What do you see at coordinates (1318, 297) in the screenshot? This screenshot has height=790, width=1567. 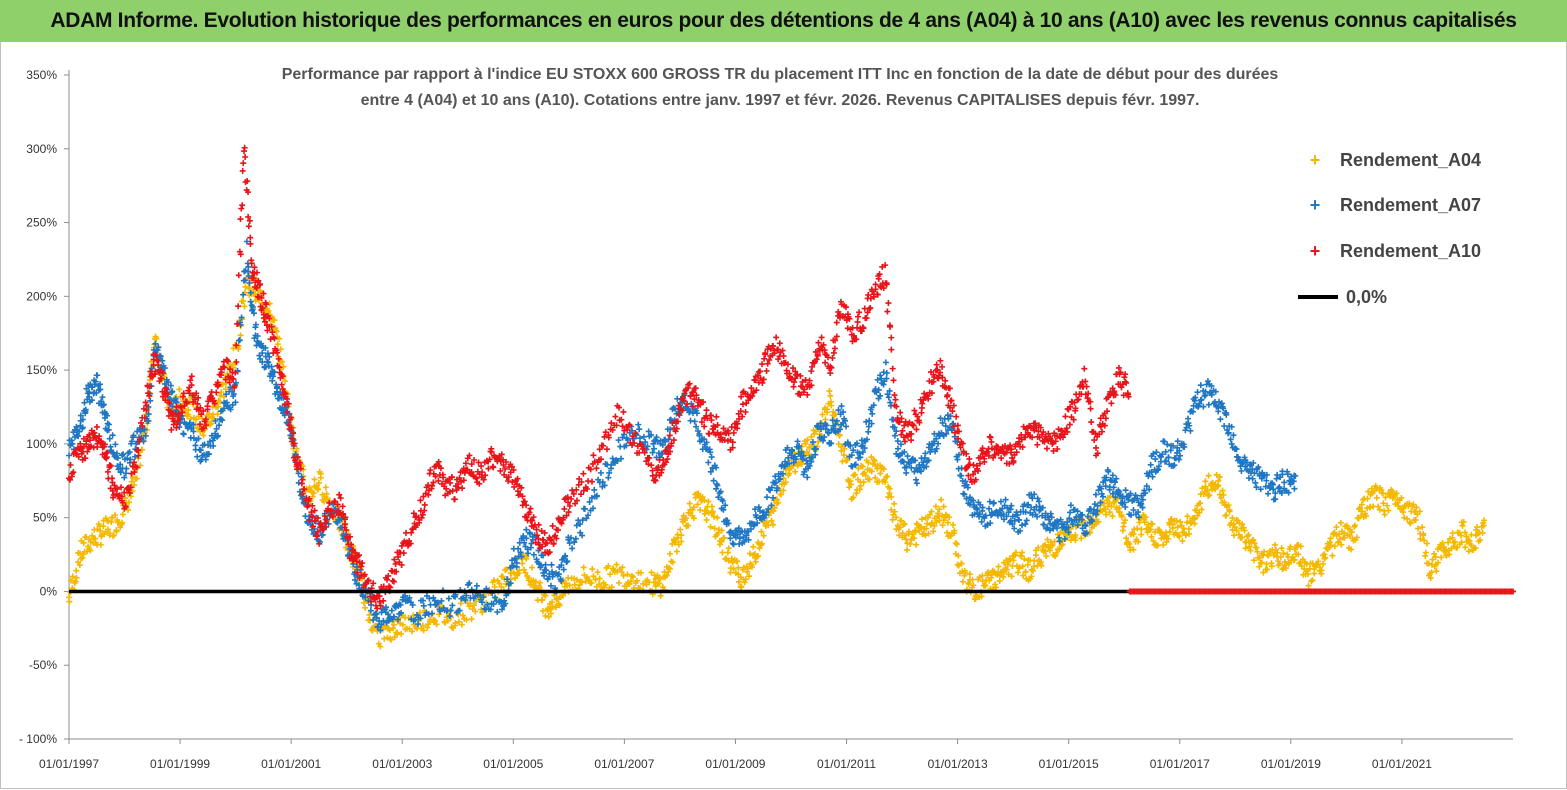 I see `line-swatch-icon` at bounding box center [1318, 297].